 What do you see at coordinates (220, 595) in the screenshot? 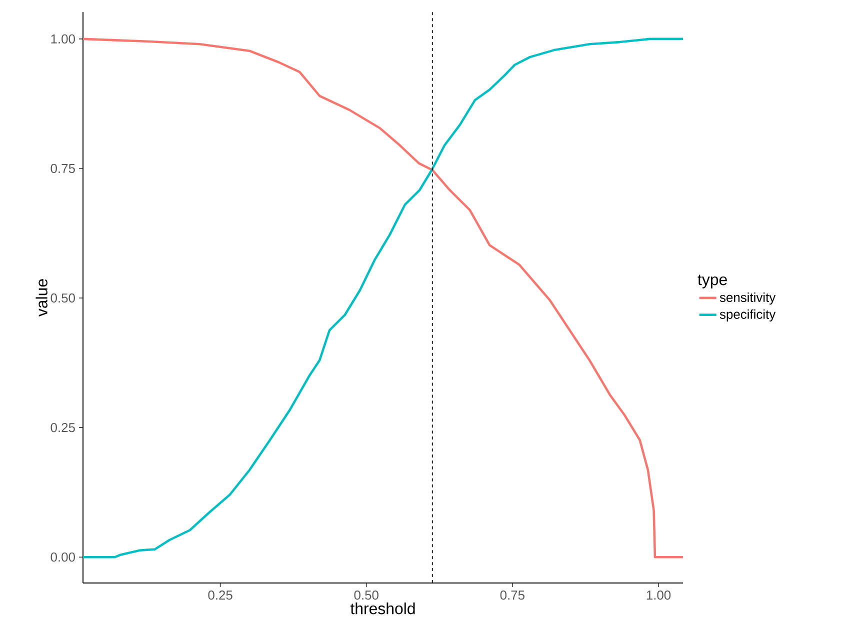
I see `x-tick-label: 0.25` at bounding box center [220, 595].